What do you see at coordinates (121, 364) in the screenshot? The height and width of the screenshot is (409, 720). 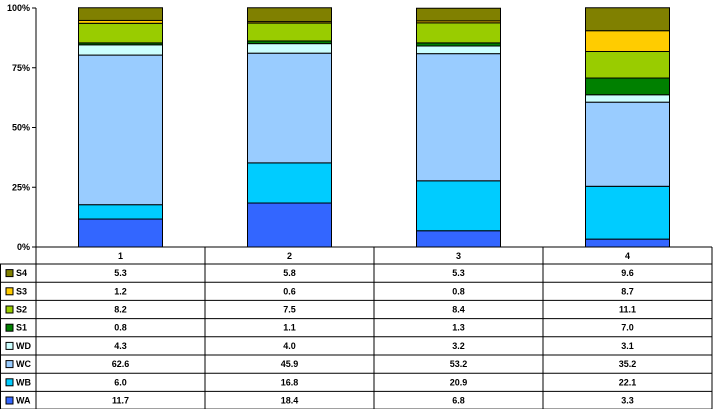 I see `data-label-wc-1: 62.6` at bounding box center [121, 364].